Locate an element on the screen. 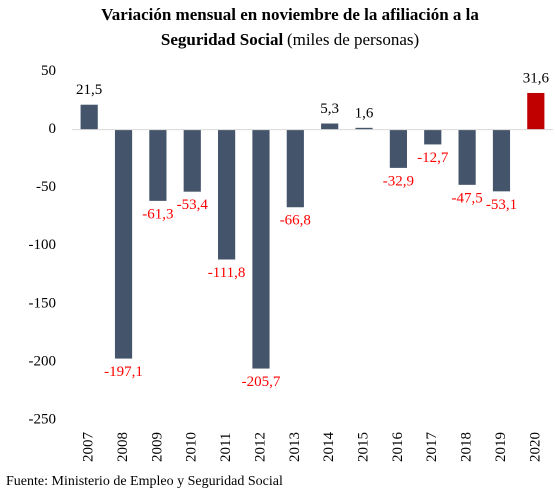  x-tick-label: 2007 is located at coordinates (89, 447).